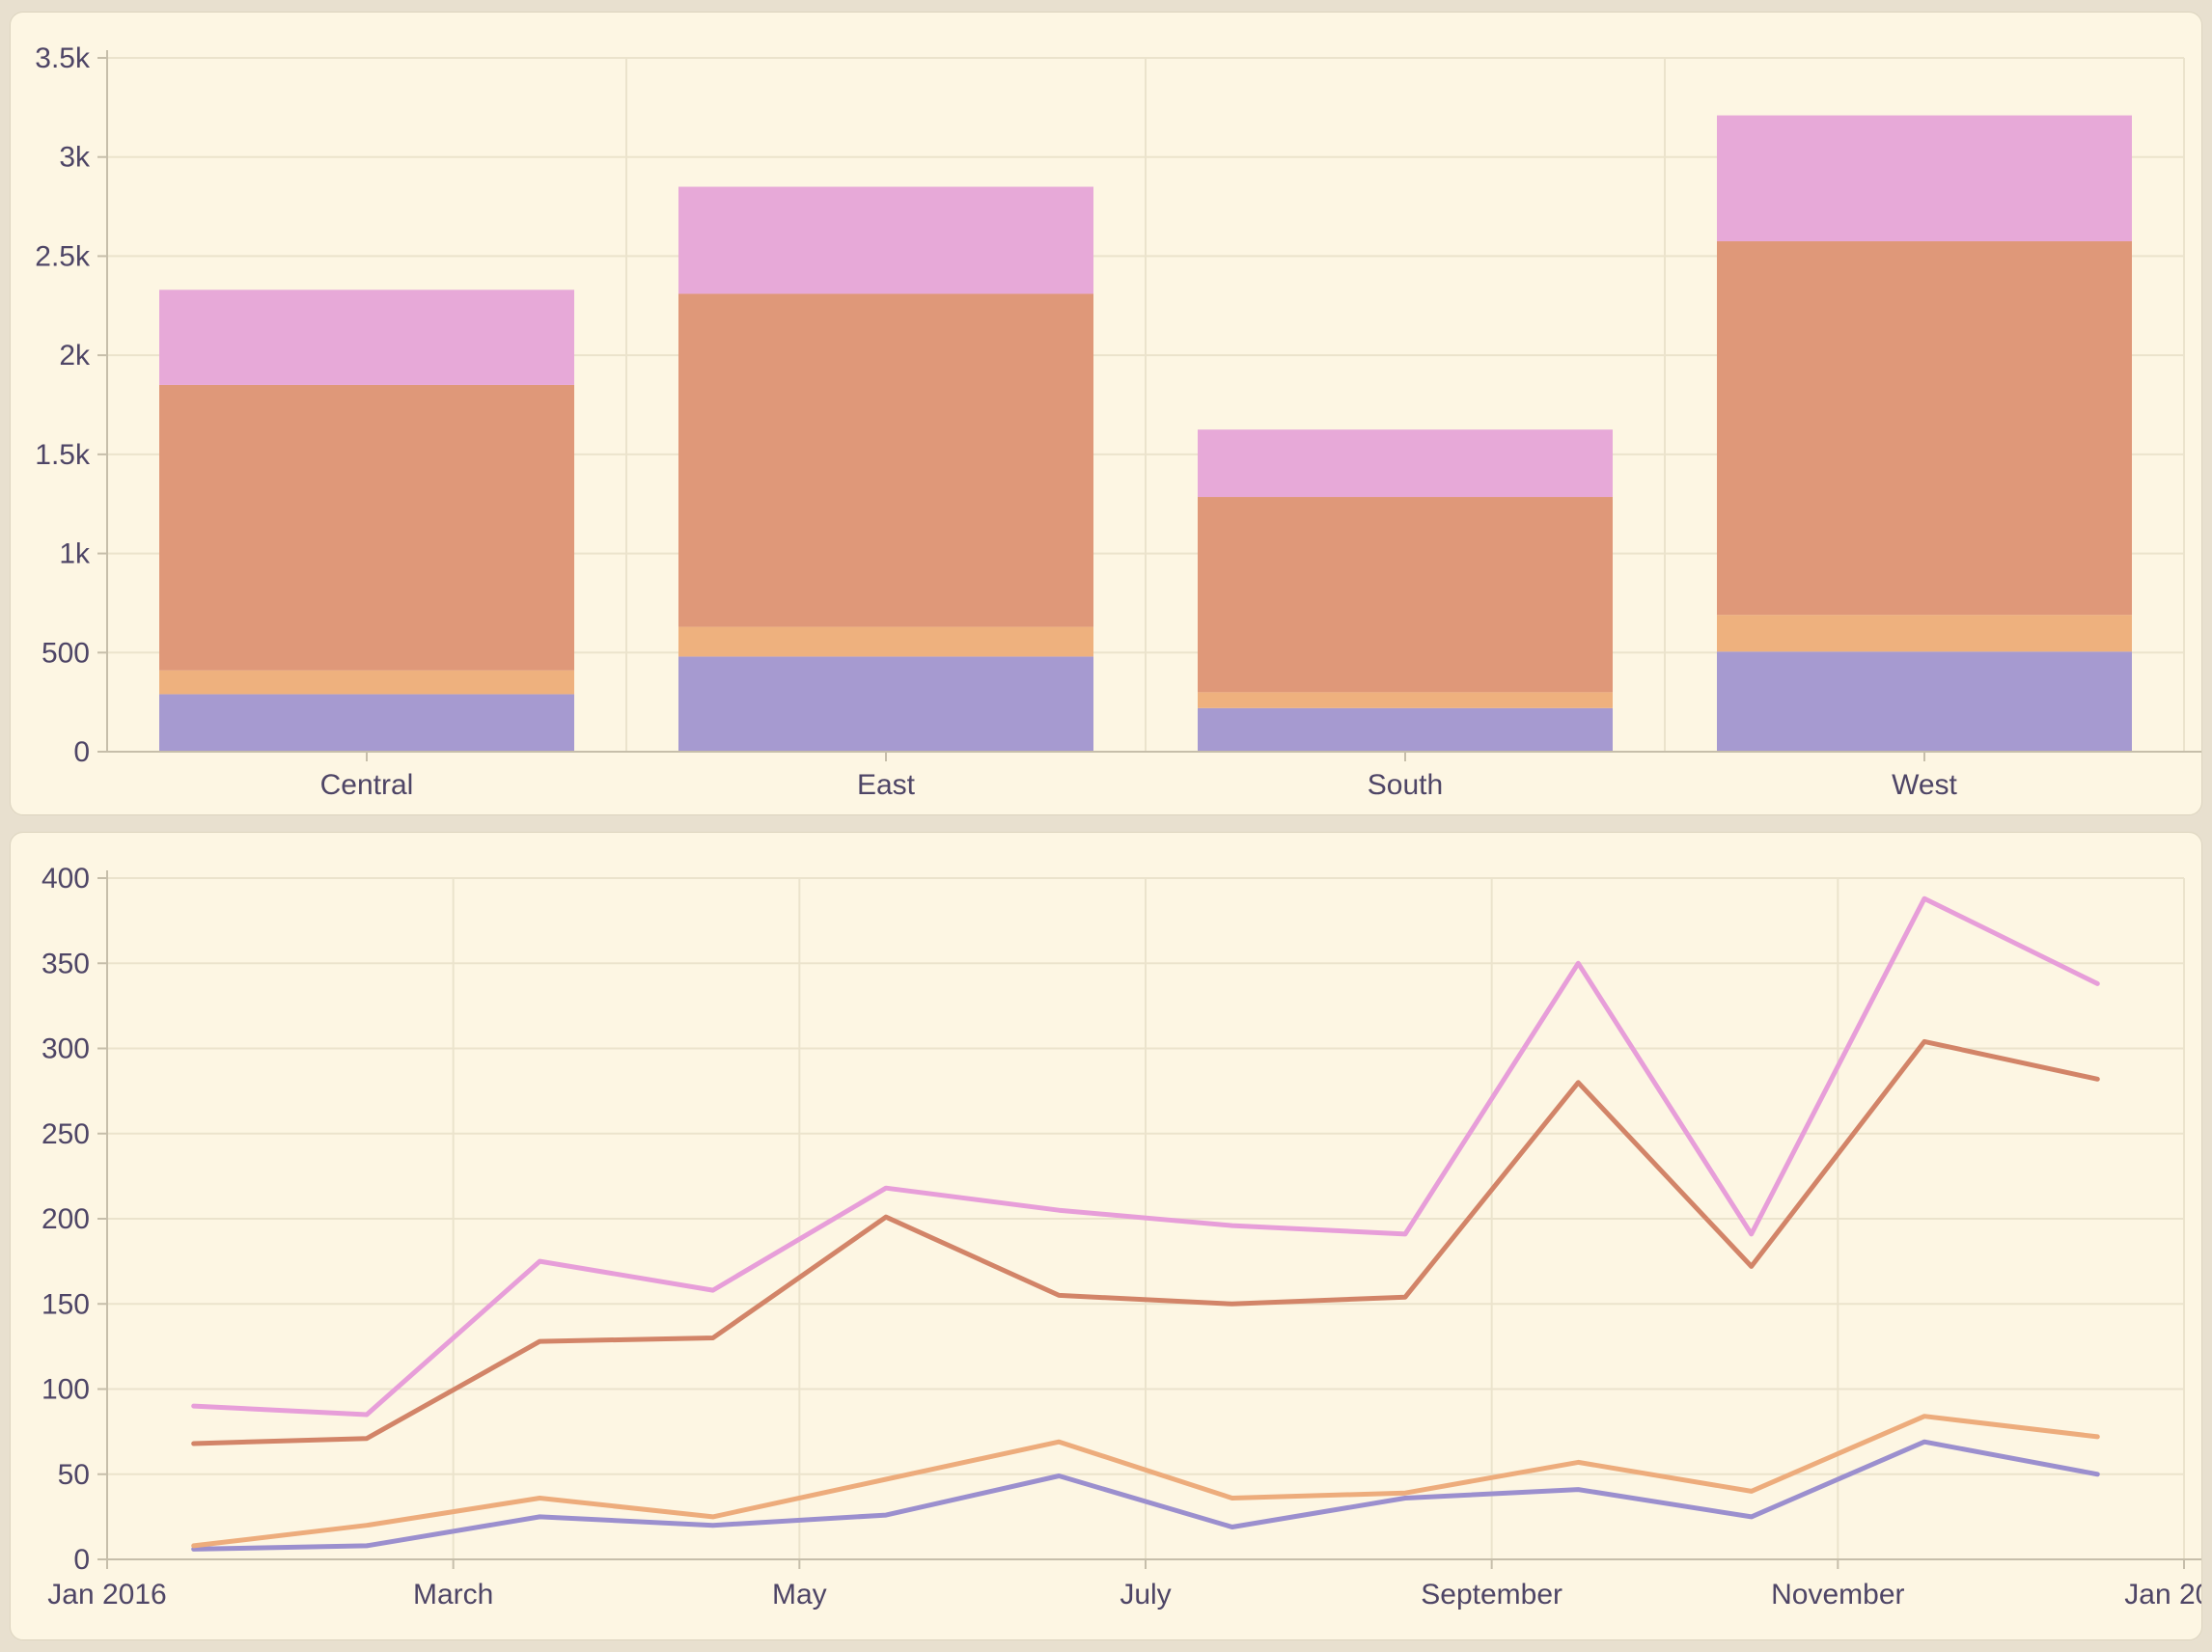 This screenshot has width=2212, height=1652. I want to click on y-tick-label: 400, so click(65, 879).